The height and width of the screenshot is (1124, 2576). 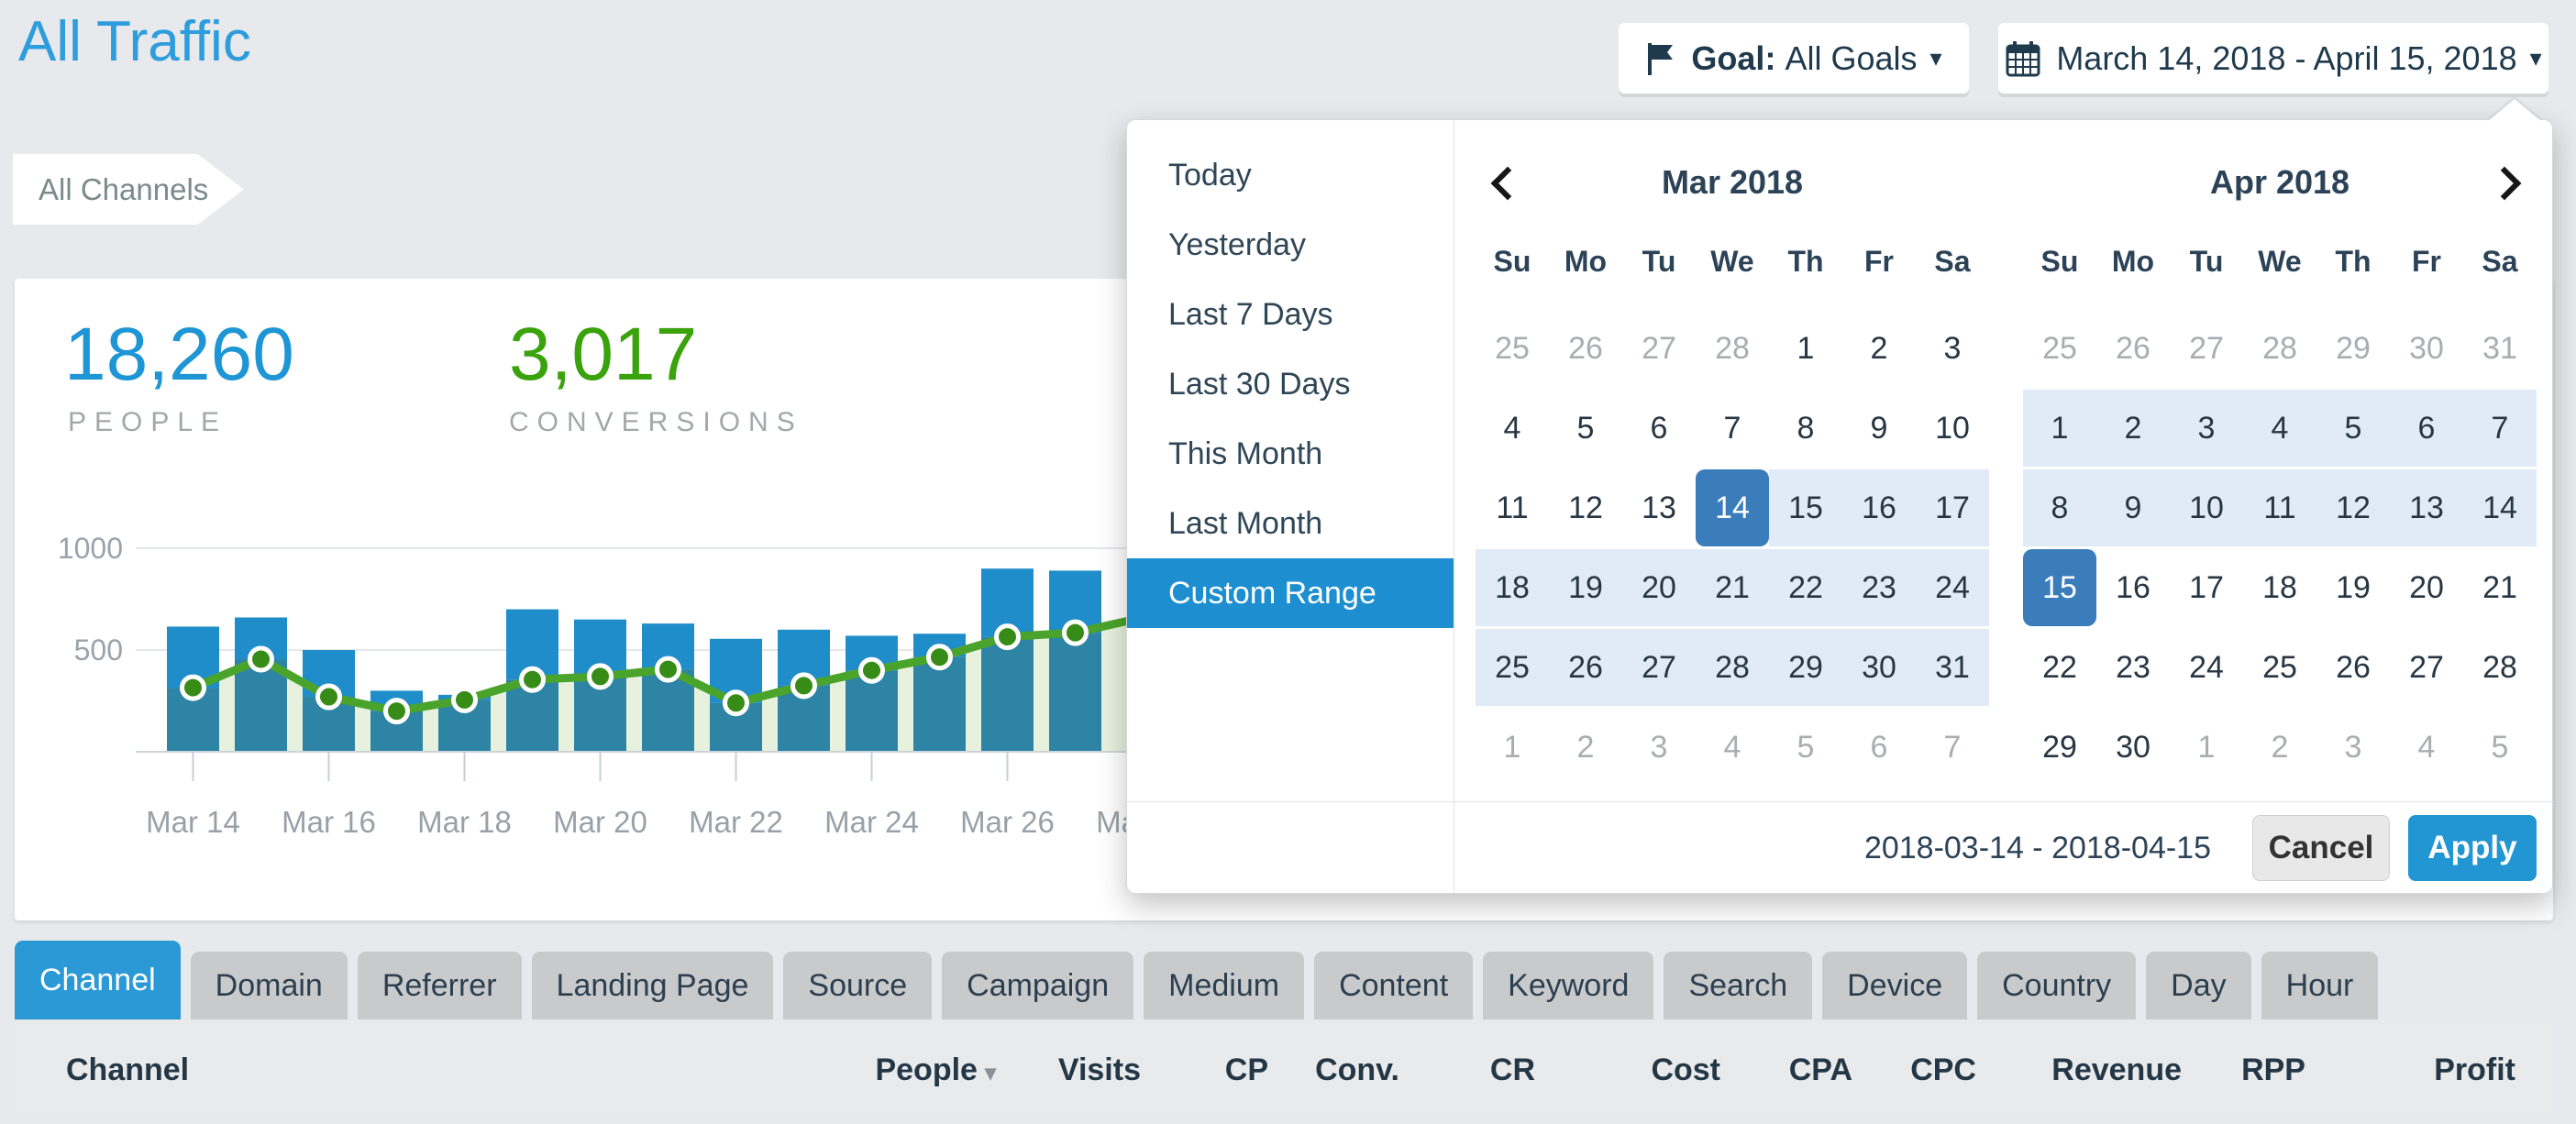 I want to click on tab-search: Search, so click(x=1738, y=986).